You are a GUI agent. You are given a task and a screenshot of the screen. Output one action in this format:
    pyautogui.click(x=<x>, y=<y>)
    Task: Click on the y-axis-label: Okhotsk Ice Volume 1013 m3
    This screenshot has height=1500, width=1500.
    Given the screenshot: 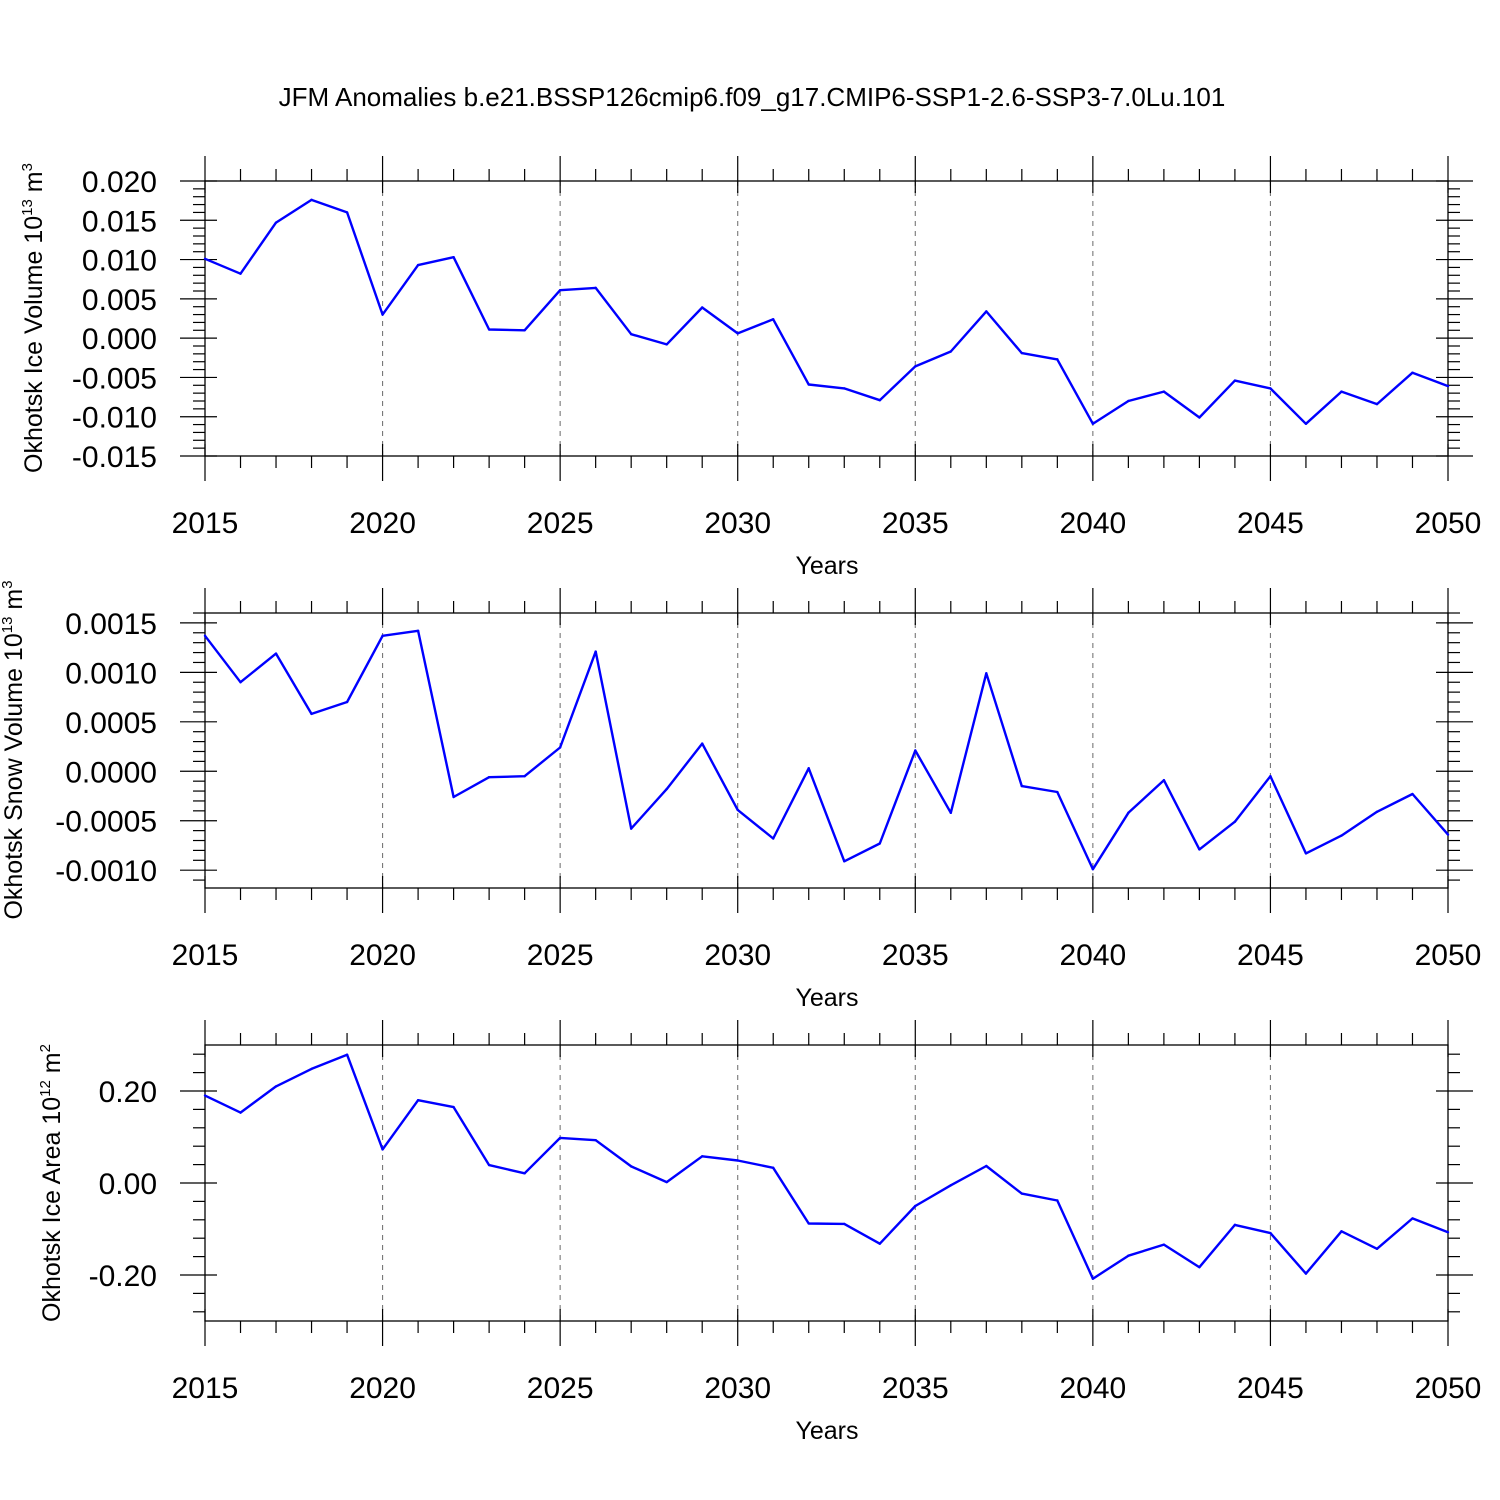 What is the action you would take?
    pyautogui.click(x=33, y=318)
    